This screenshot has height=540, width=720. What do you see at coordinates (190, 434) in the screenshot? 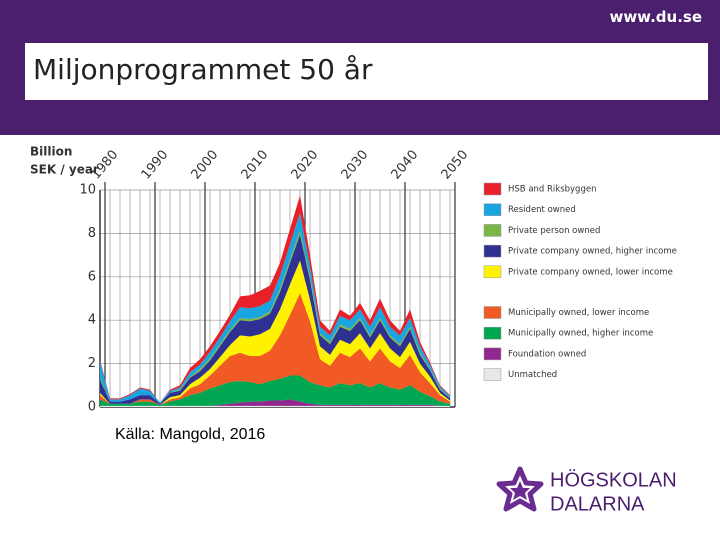
I see `source: Källa: Mangold, 2016` at bounding box center [190, 434].